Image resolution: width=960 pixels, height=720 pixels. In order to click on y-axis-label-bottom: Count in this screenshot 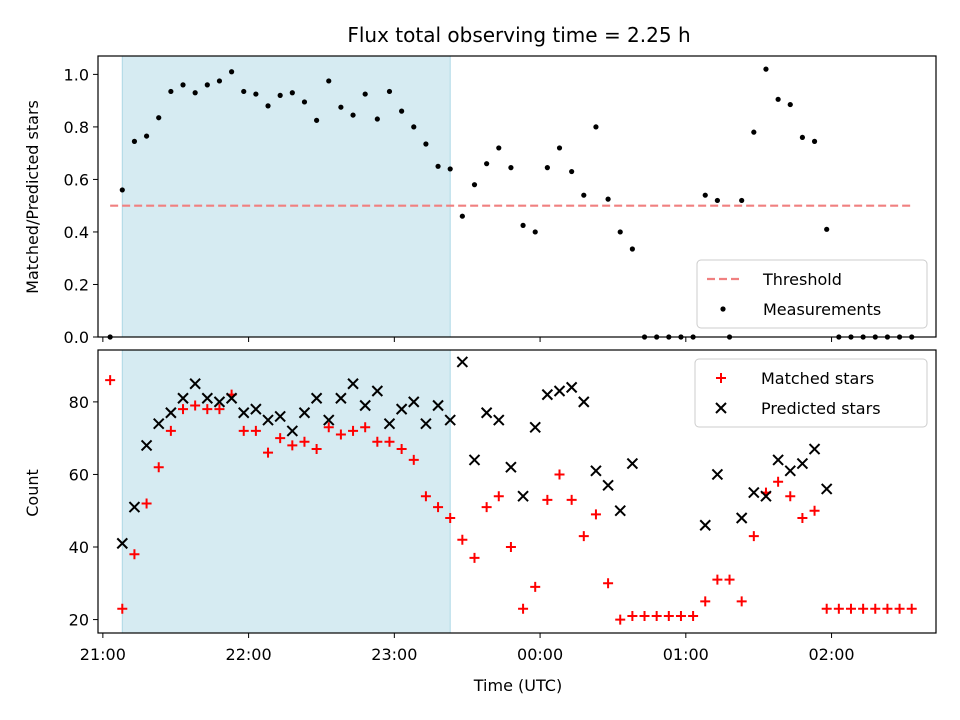, I will do `click(32, 493)`.